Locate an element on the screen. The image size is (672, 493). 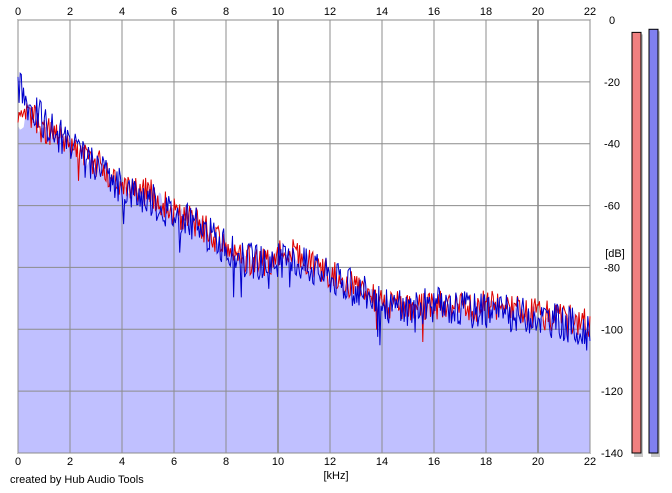
x-tick-label-top: 2 is located at coordinates (70, 12).